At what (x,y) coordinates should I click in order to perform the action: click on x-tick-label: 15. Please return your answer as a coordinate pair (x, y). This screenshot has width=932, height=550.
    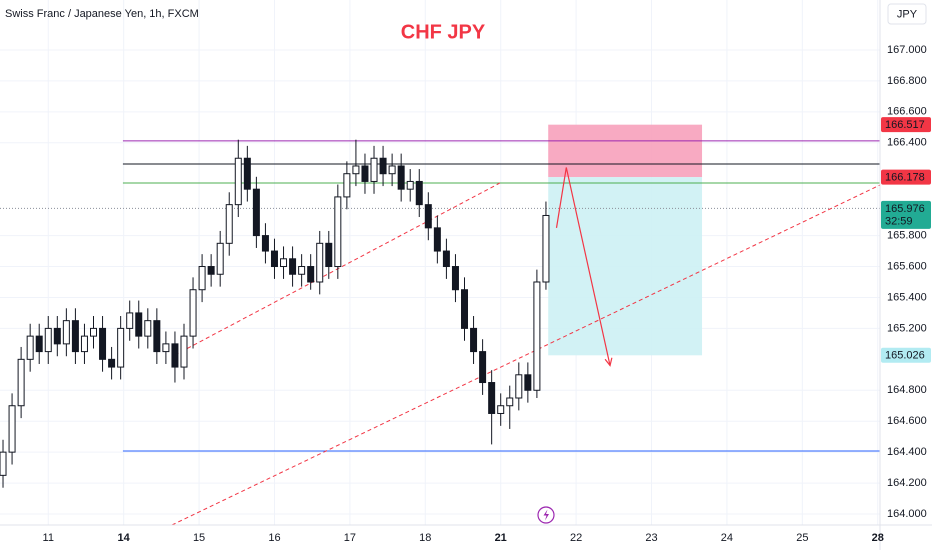
    Looking at the image, I should click on (199, 538).